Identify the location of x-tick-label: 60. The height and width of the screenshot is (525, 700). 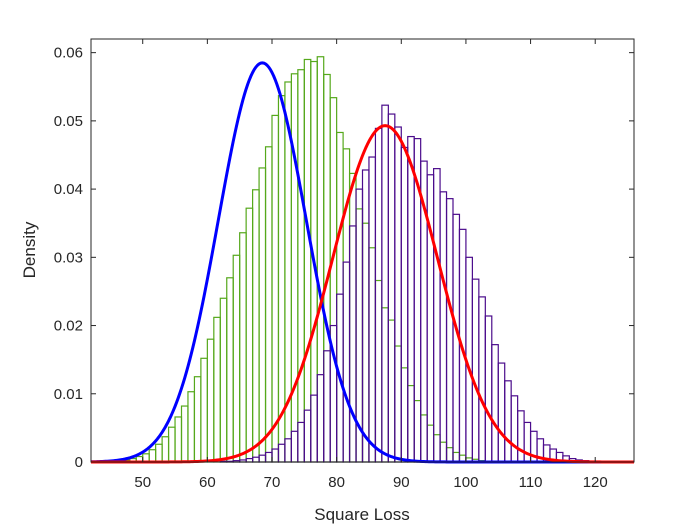
(207, 482).